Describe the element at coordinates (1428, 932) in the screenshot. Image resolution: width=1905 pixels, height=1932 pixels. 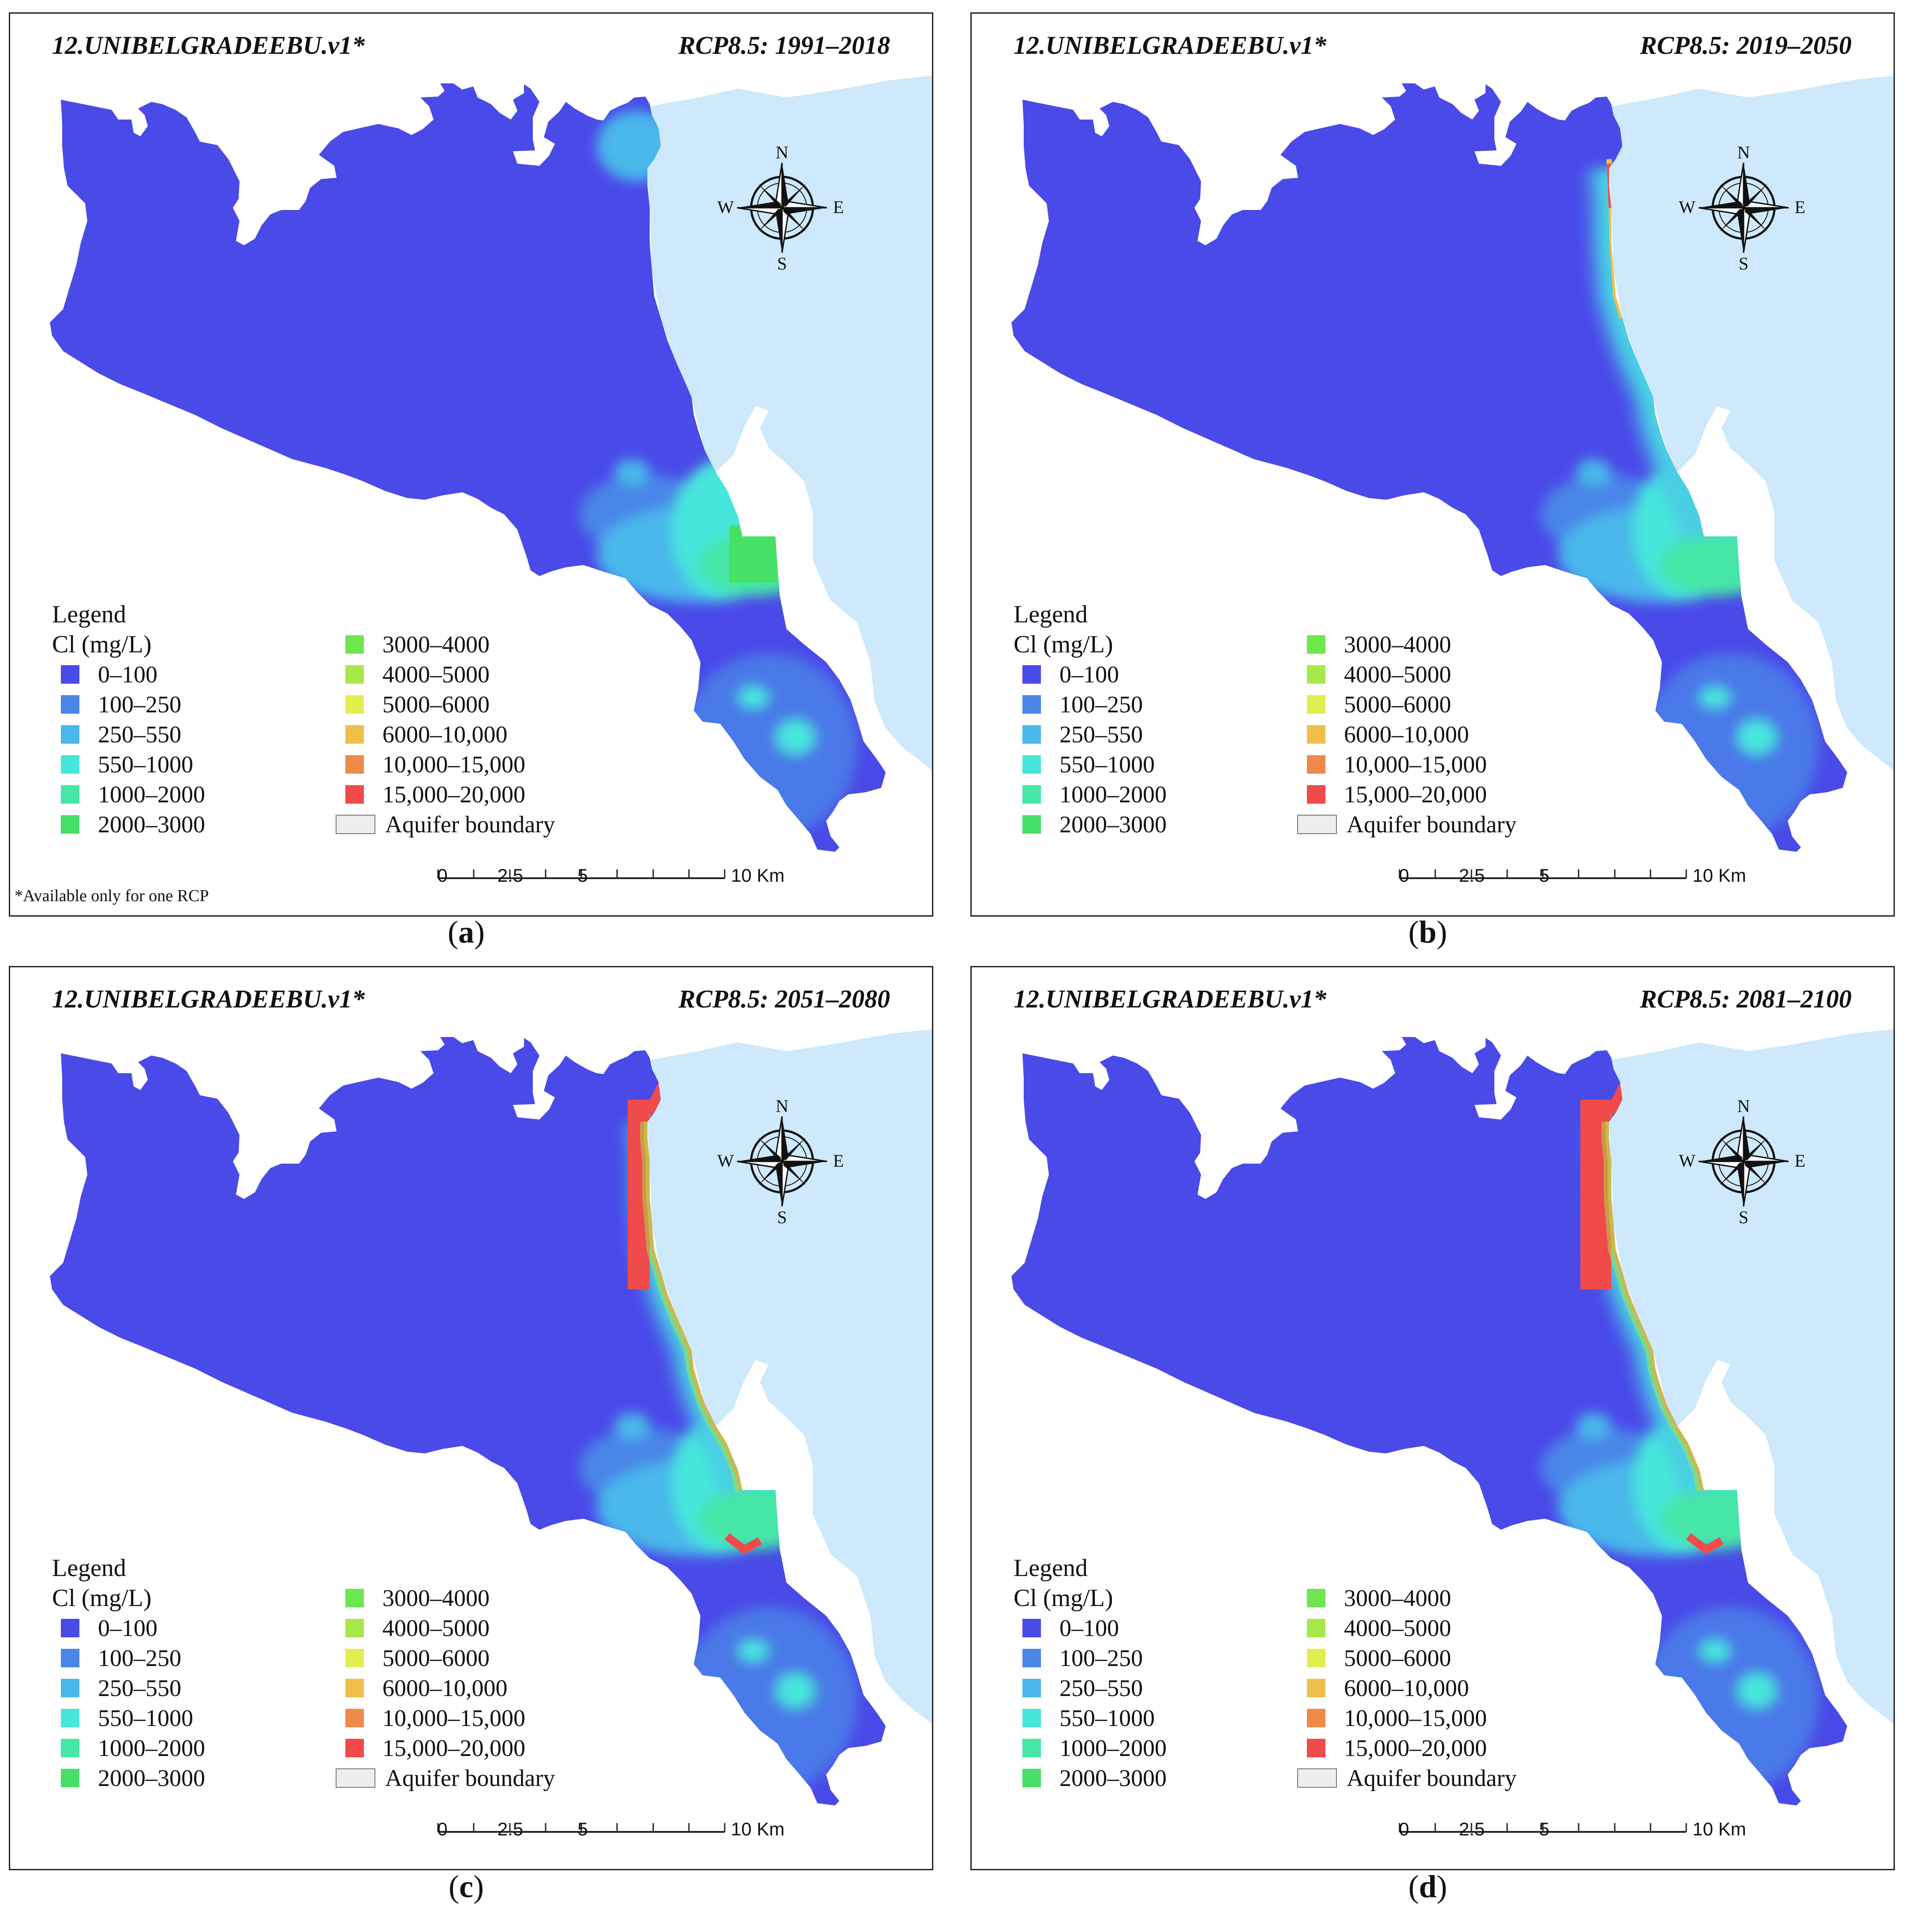
I see `panel-caption-letter: b` at that location.